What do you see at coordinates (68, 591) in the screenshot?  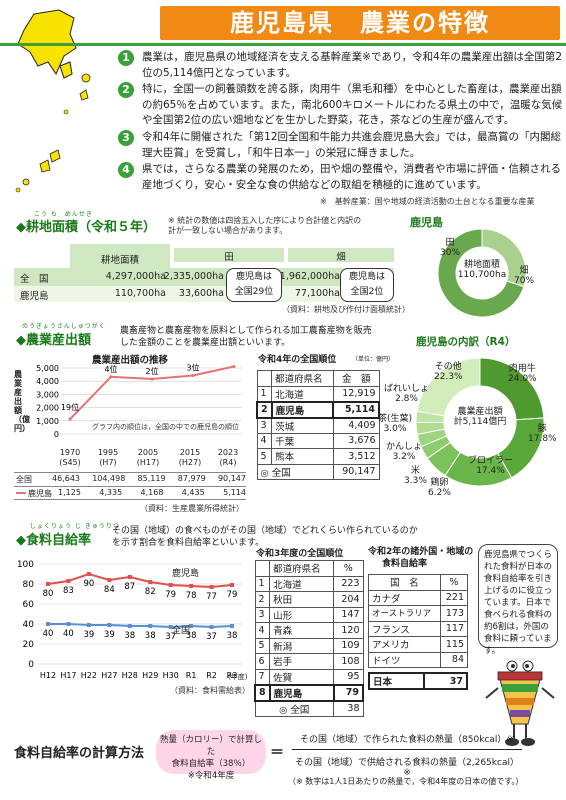 I see `data-label: 83` at bounding box center [68, 591].